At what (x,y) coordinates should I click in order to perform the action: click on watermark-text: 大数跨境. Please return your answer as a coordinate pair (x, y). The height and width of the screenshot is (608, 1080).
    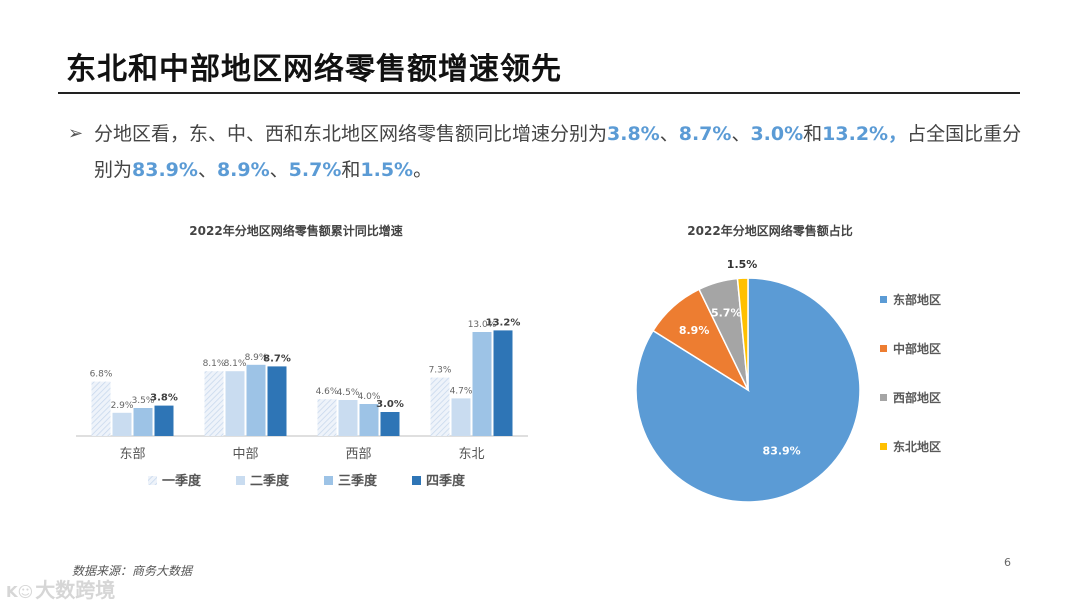
    Looking at the image, I should click on (75, 590).